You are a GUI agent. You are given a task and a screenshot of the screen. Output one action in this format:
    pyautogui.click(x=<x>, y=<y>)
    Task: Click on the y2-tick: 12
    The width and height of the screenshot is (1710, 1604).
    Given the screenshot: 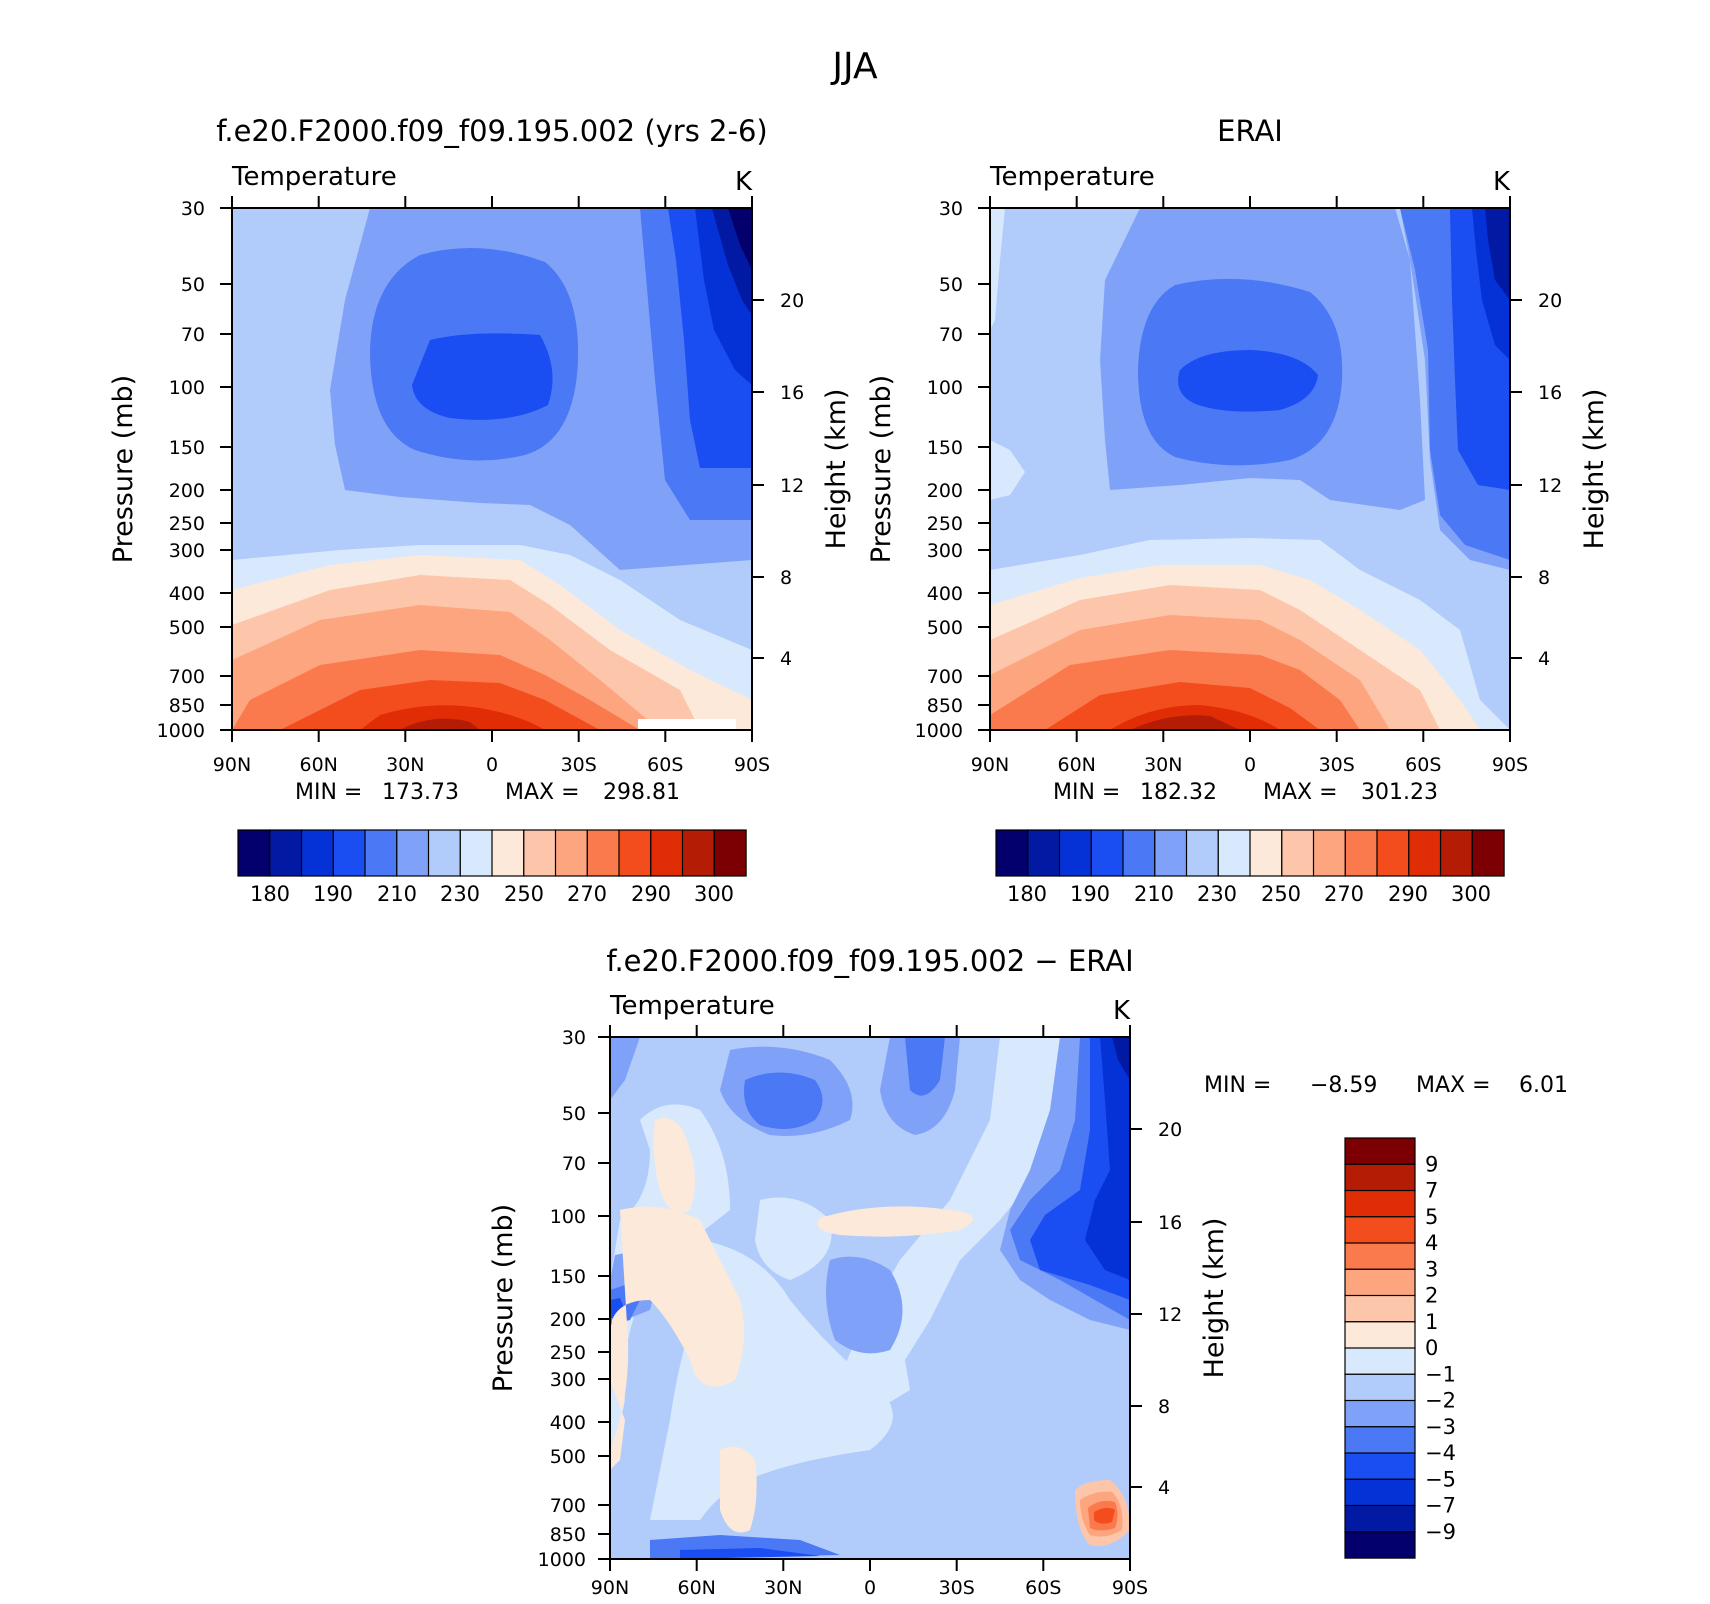 What is the action you would take?
    pyautogui.click(x=778, y=486)
    